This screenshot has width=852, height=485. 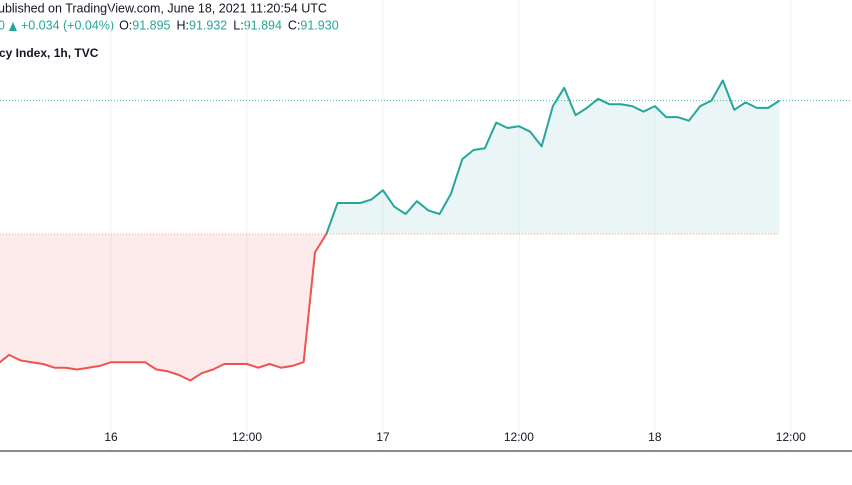 I want to click on x-tick-label: 18, so click(x=655, y=437).